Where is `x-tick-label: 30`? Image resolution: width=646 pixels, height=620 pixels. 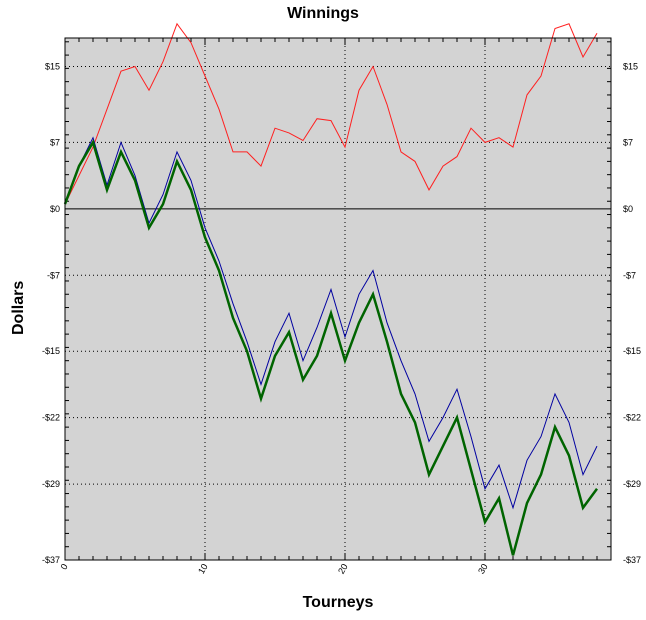 x-tick-label: 30 is located at coordinates (483, 569).